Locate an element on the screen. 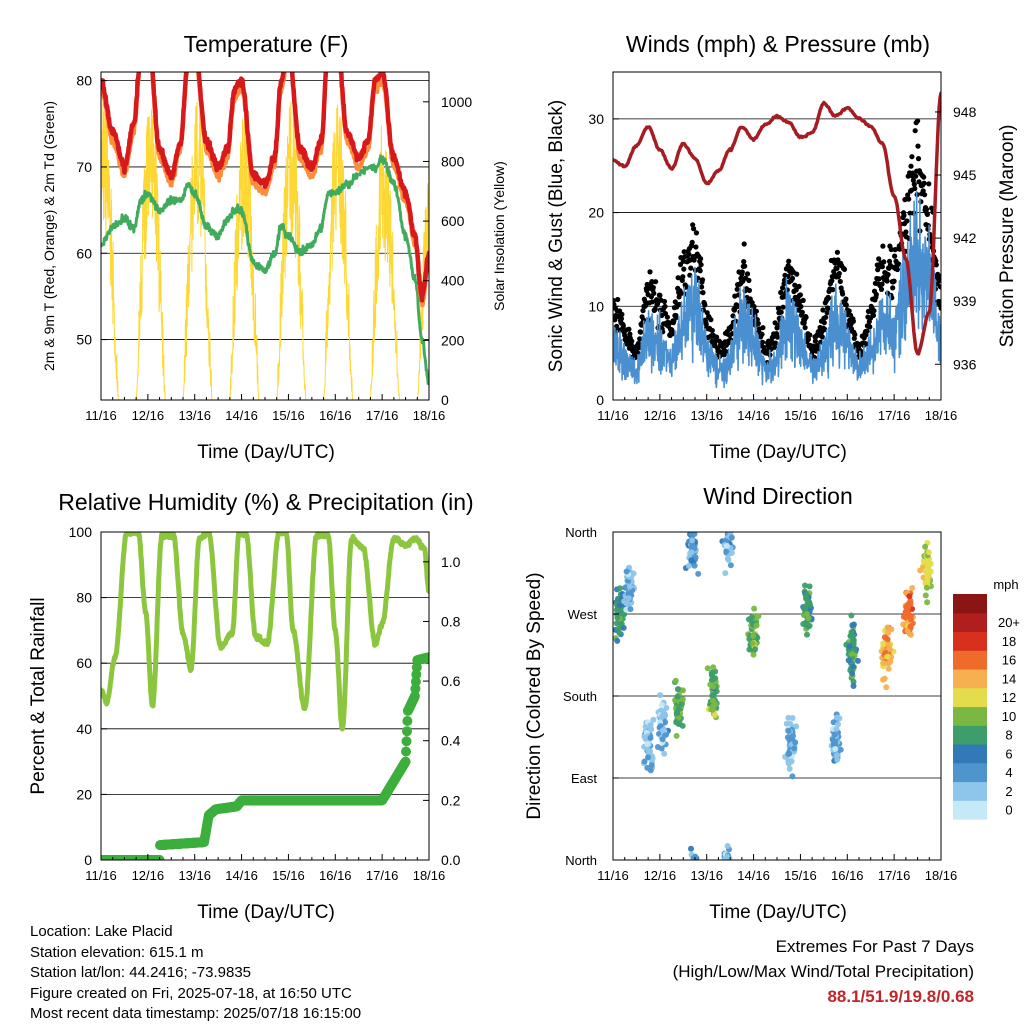 This screenshot has width=1024, height=1025. station-location: Location: Lake Placid is located at coordinates (101, 931).